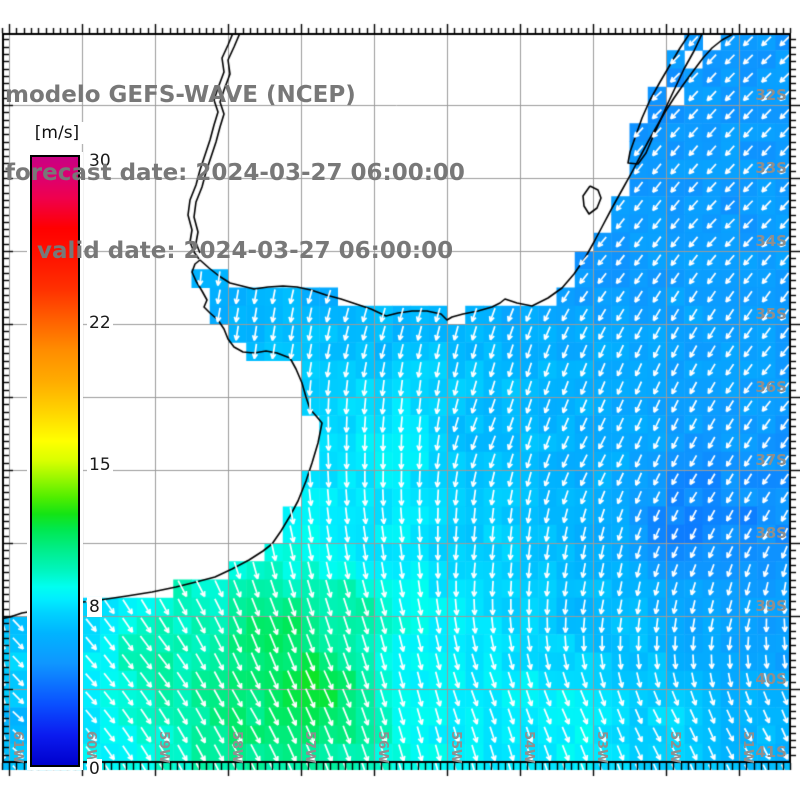 This screenshot has height=800, width=800. What do you see at coordinates (236, 747) in the screenshot?
I see `lon-label-58W: 58W` at bounding box center [236, 747].